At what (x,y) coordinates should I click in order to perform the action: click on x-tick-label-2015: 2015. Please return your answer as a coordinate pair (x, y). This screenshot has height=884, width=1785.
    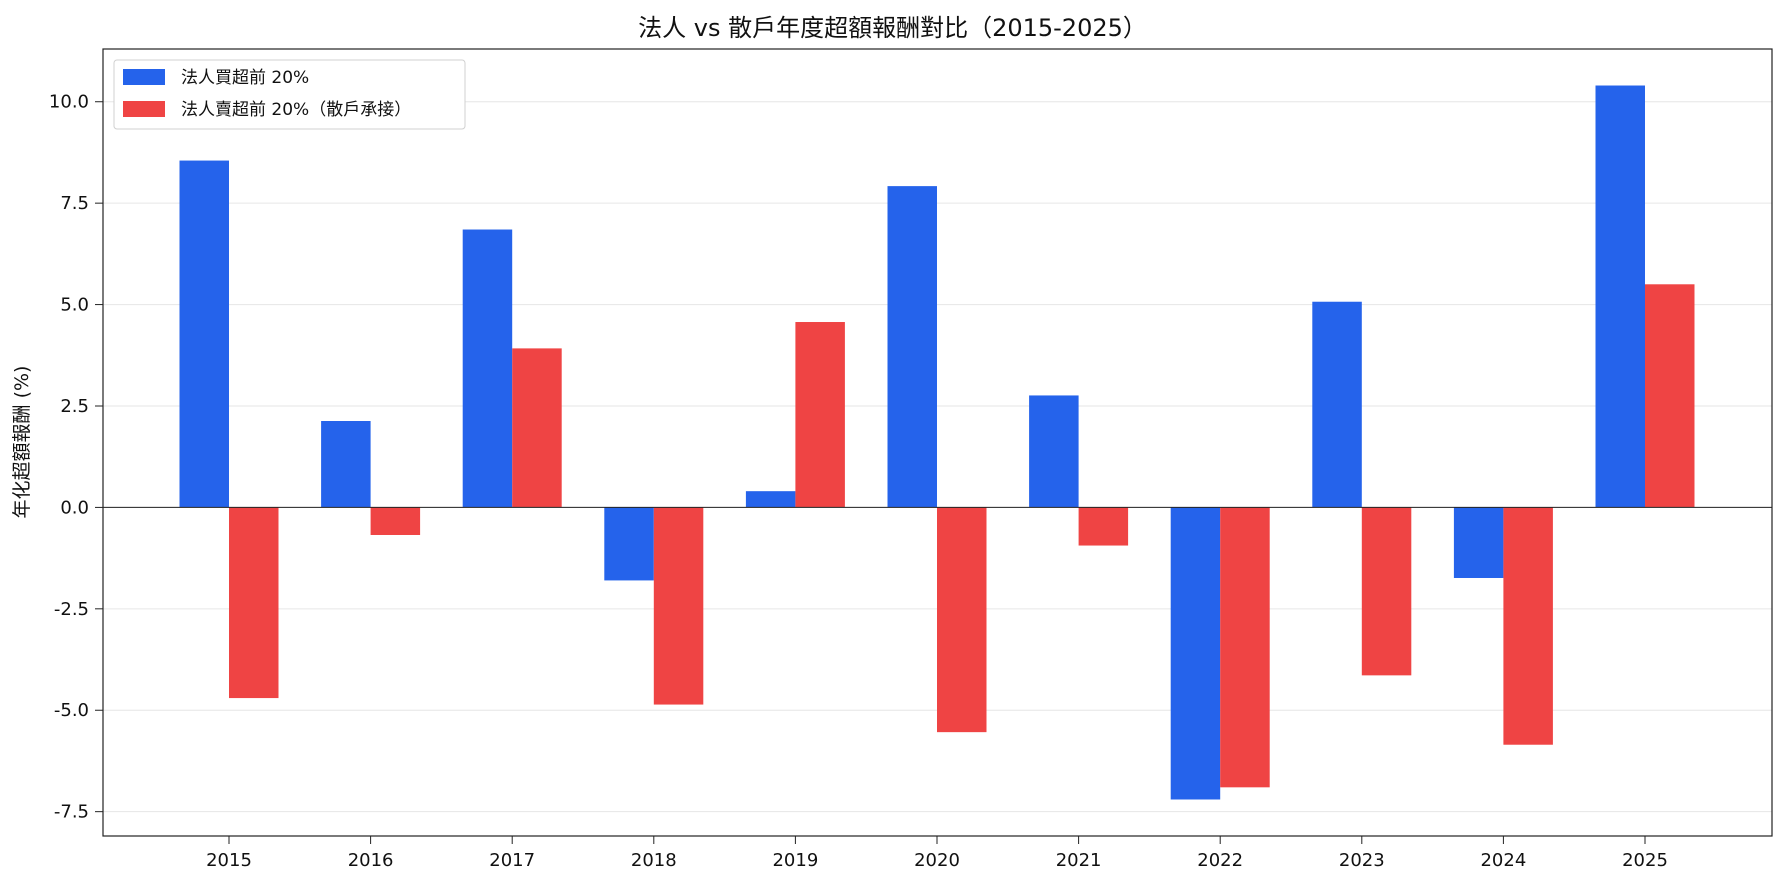
    Looking at the image, I should click on (229, 860).